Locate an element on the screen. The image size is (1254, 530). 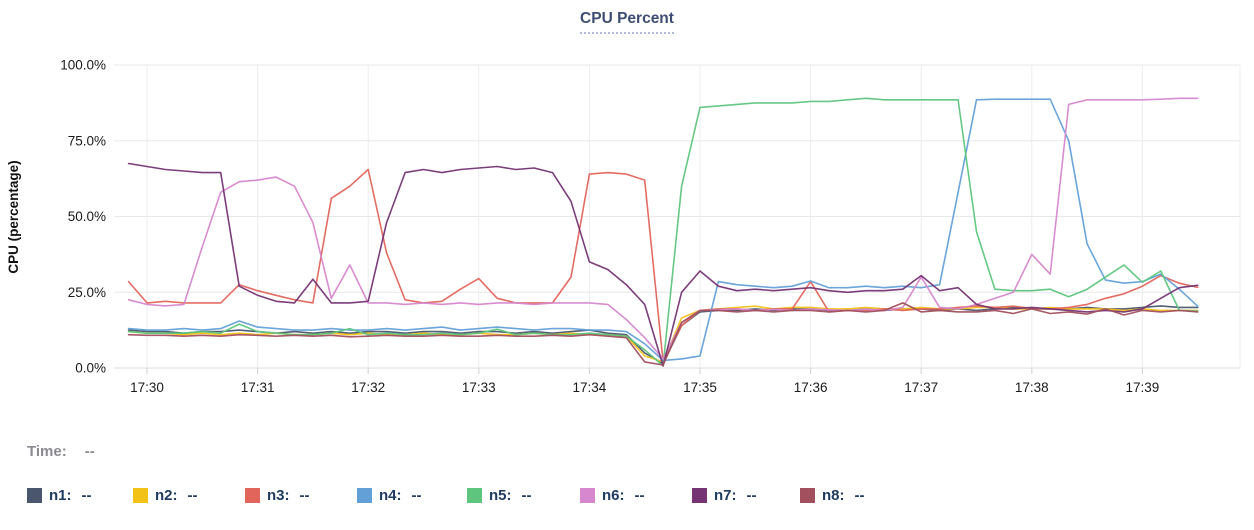
legend-label-n6: n6: is located at coordinates (613, 495).